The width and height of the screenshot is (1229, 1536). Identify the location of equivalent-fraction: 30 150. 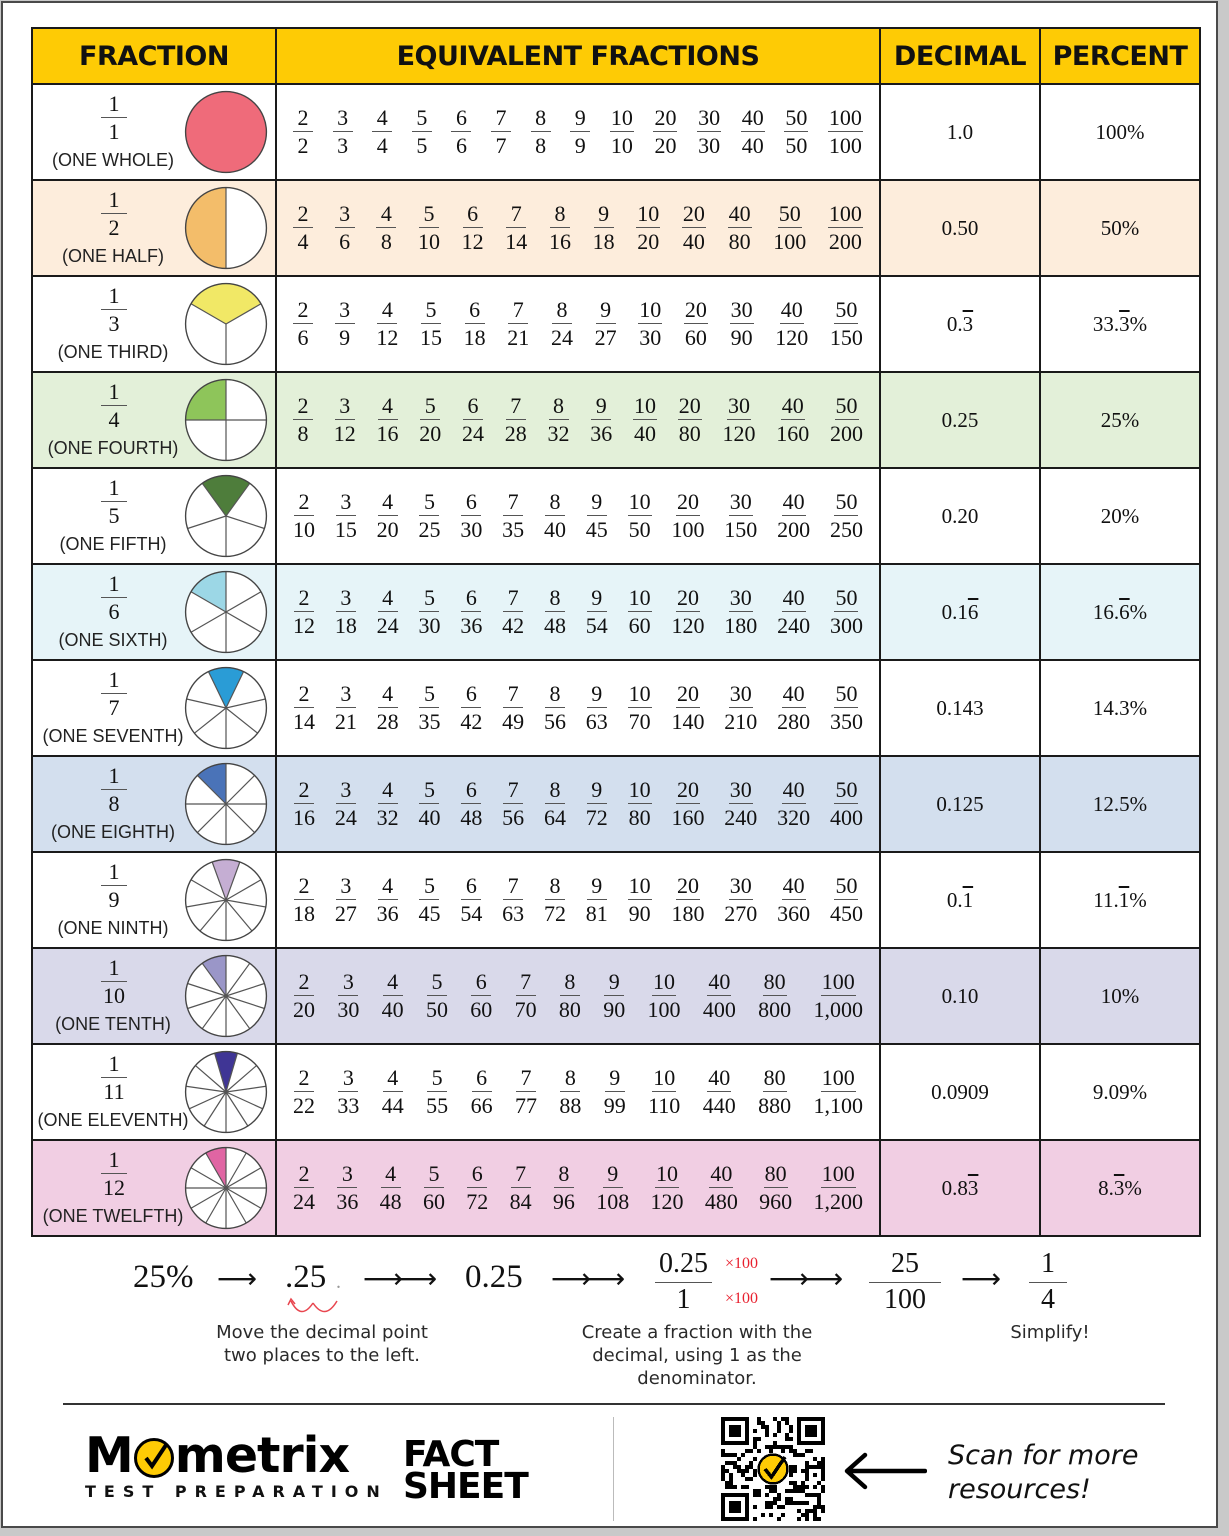
(741, 515).